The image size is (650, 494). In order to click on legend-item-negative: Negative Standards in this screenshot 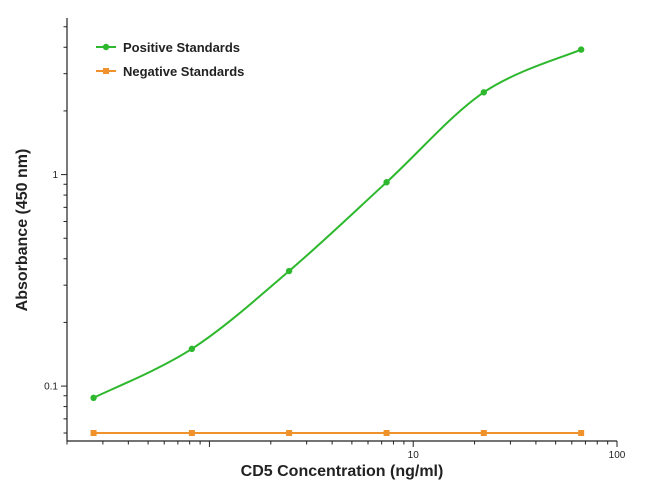, I will do `click(170, 71)`.